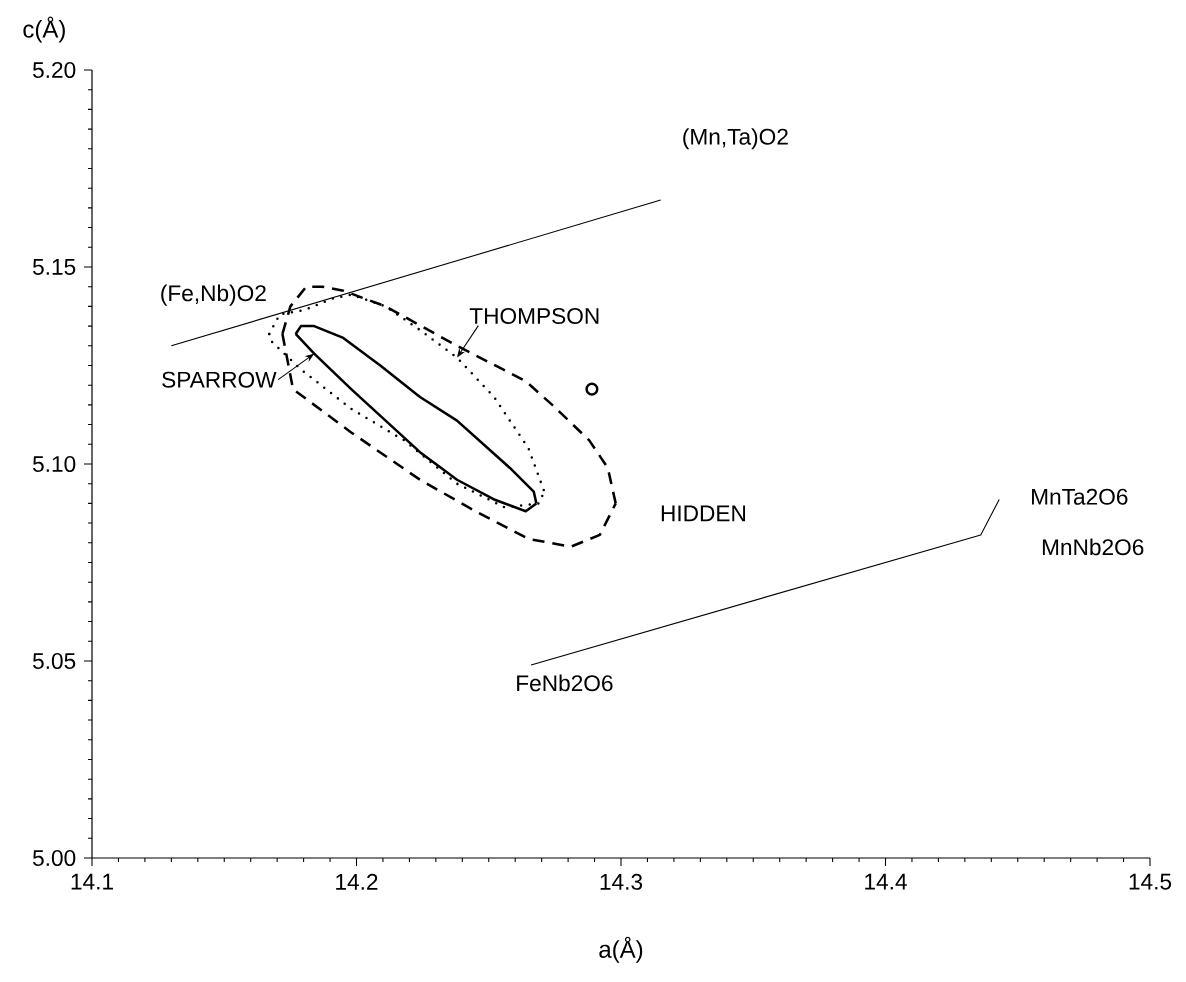 This screenshot has width=1186, height=982. Describe the element at coordinates (1093, 547) in the screenshot. I see `annotation: MnNb2O6` at that location.